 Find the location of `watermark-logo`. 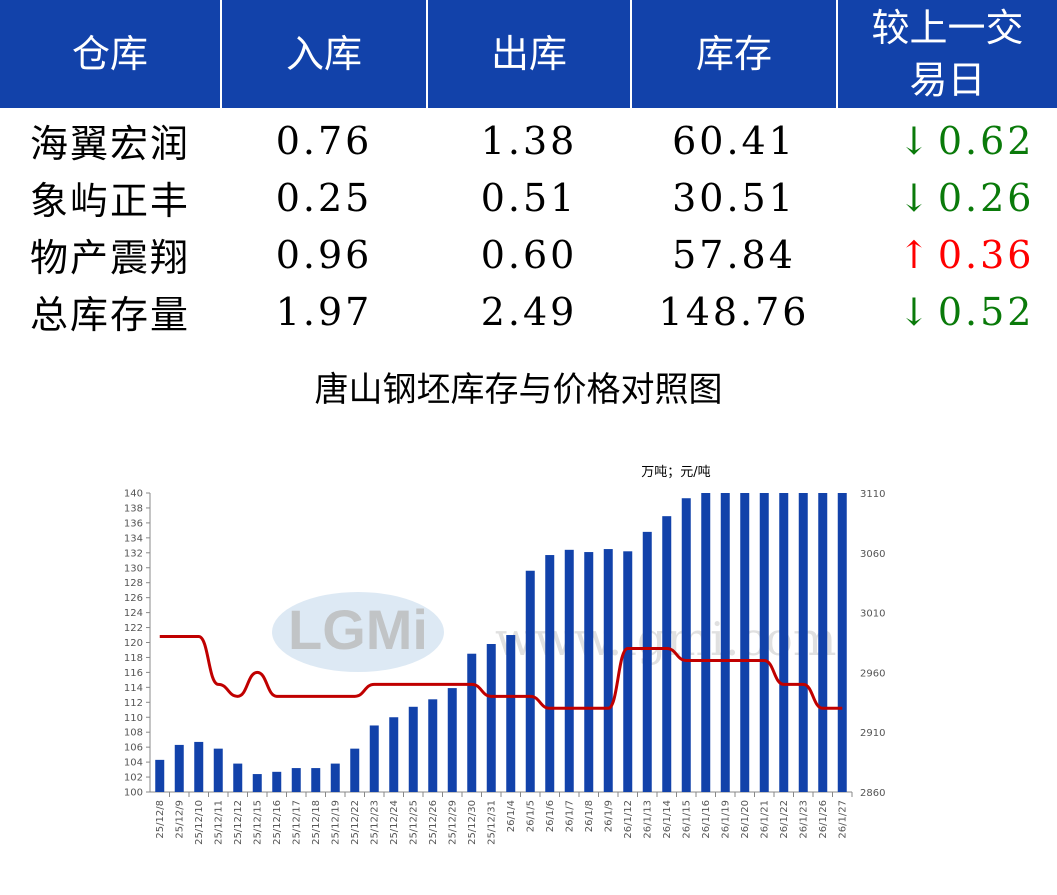

watermark-logo is located at coordinates (358, 632).